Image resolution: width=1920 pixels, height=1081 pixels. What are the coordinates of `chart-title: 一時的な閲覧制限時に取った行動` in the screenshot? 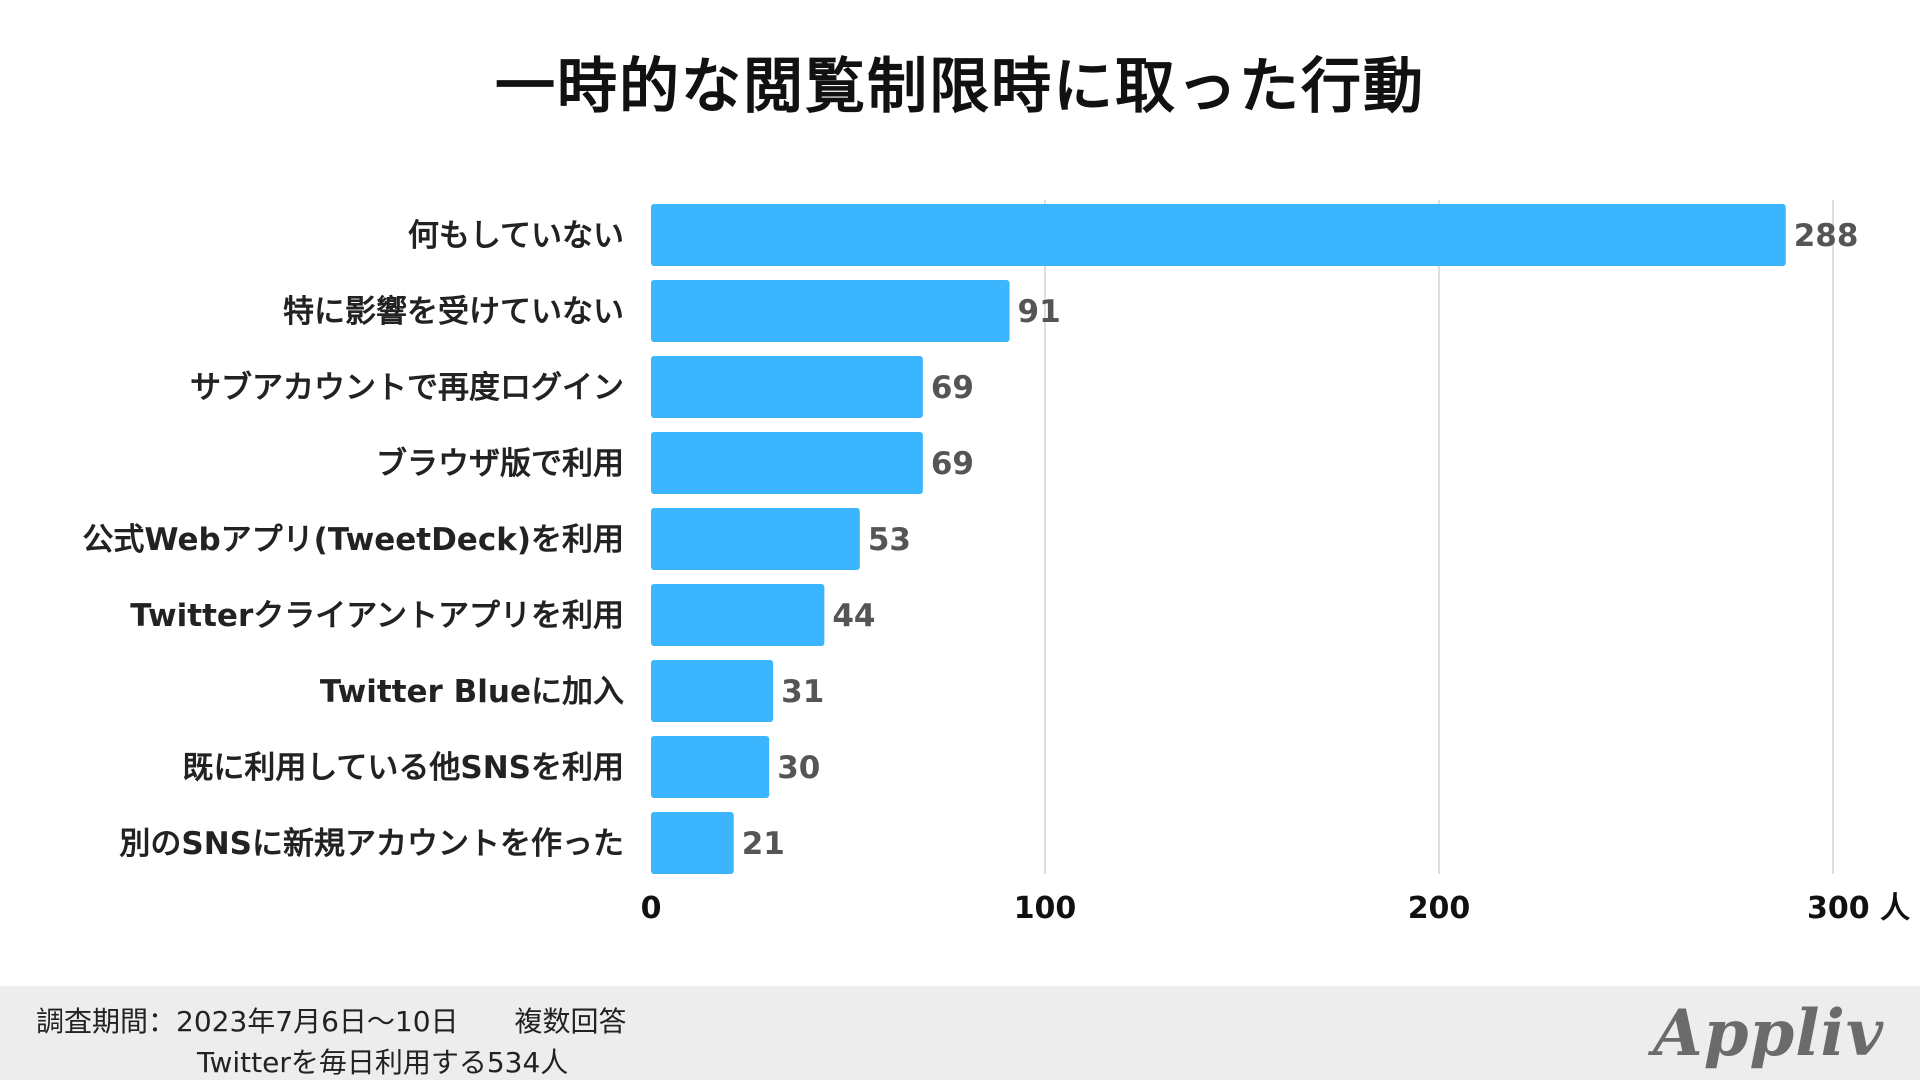 It's located at (960, 87).